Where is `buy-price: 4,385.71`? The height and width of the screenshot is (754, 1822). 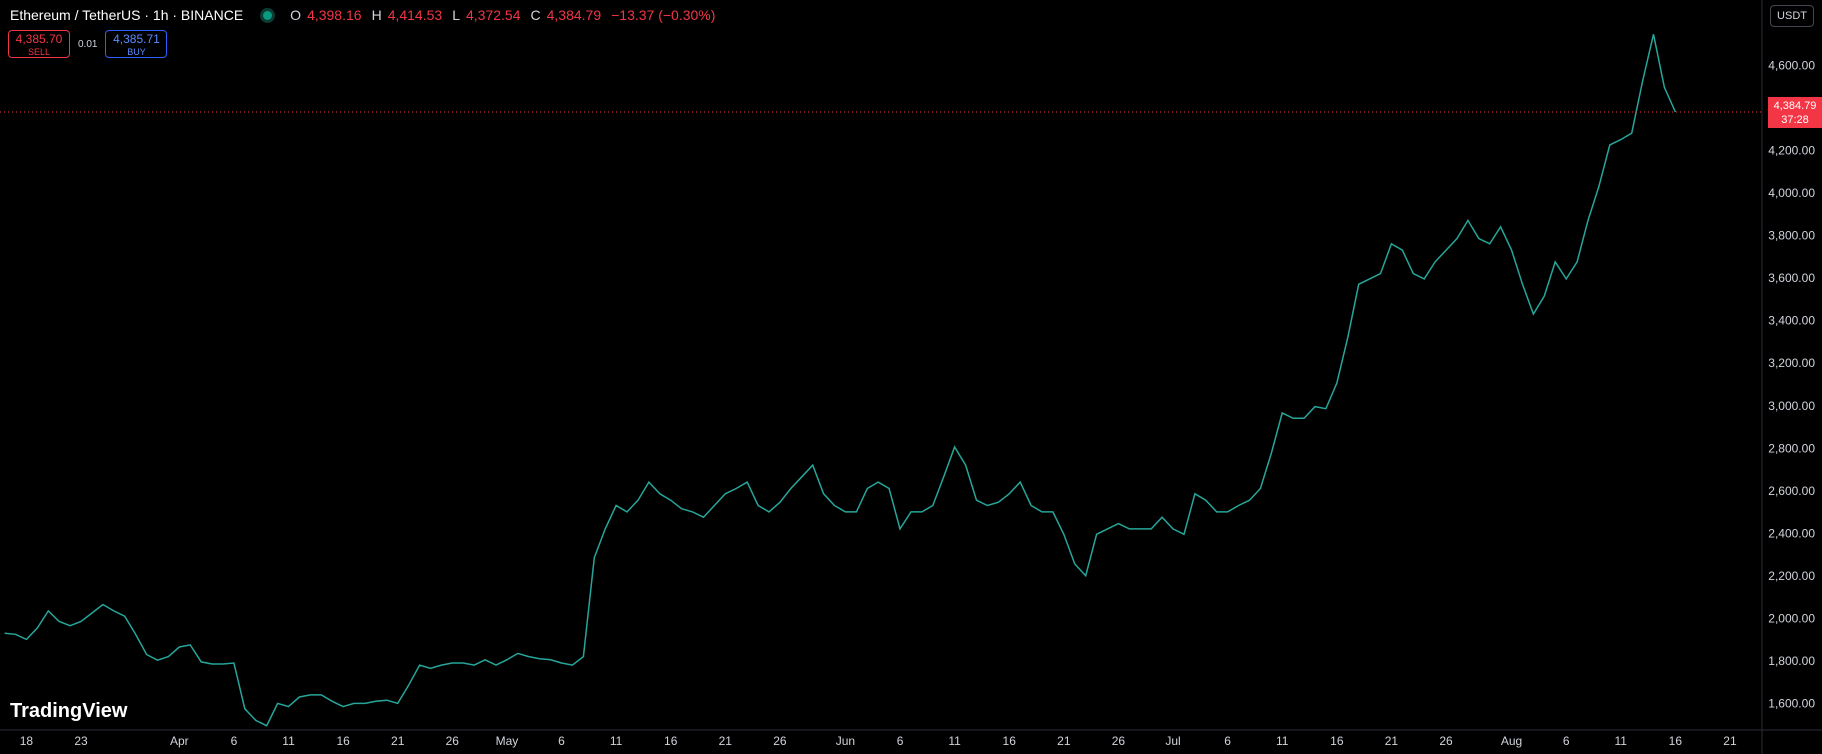
buy-price: 4,385.71 is located at coordinates (136, 39).